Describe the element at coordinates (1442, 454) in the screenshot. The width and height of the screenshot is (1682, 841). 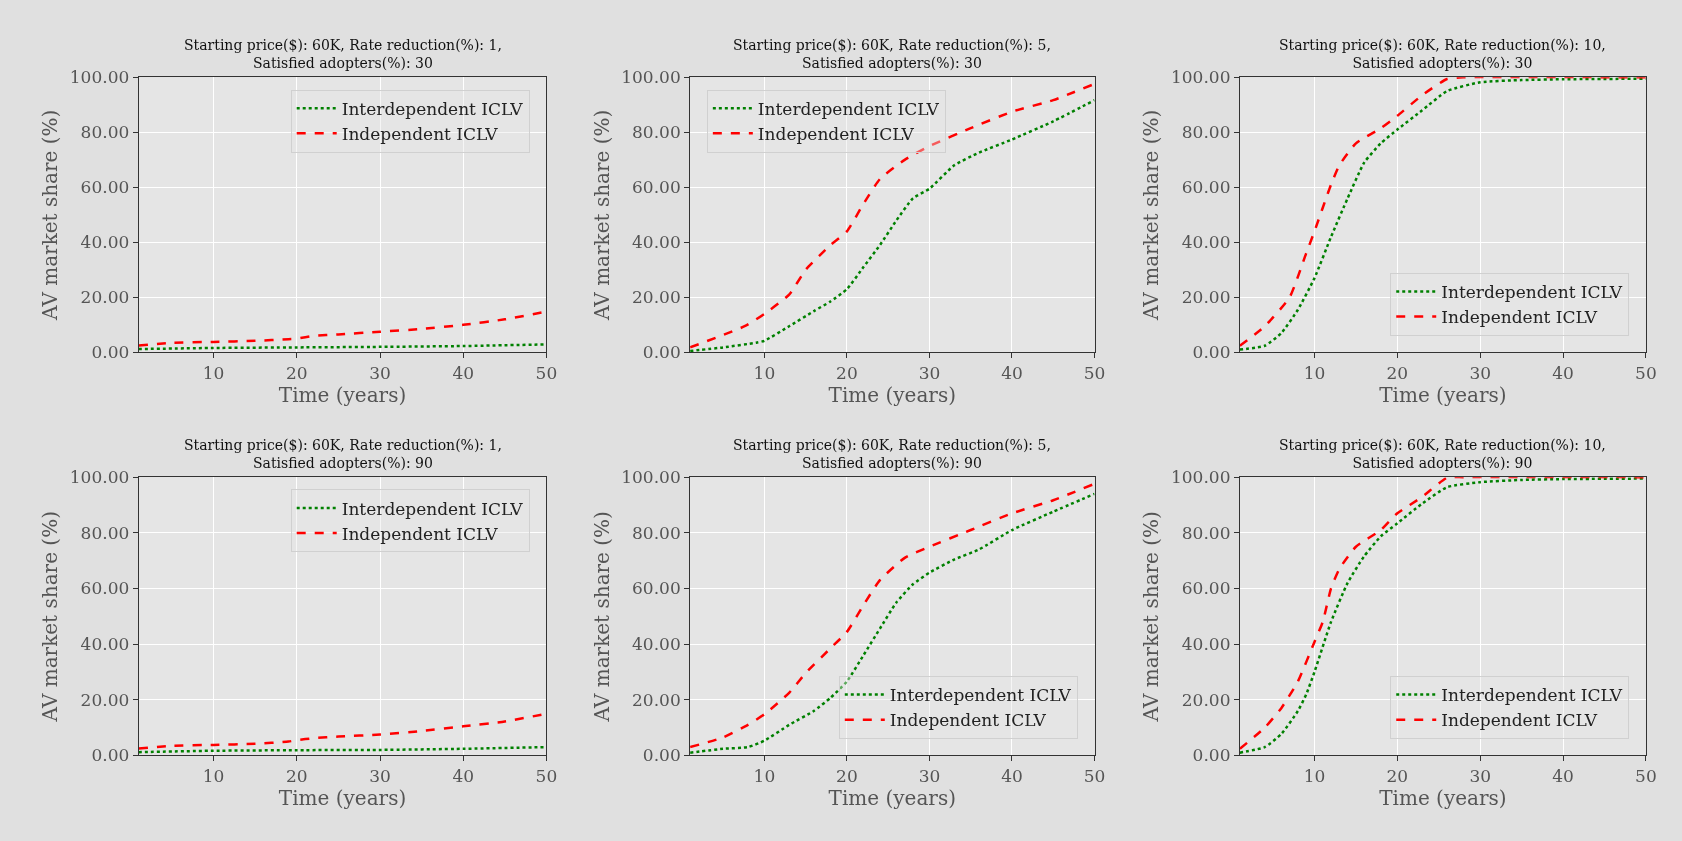
I see `chart-title: Starting price($): 60K, Rate reduction(%): 10, Satisfied adopters(%): 90` at that location.